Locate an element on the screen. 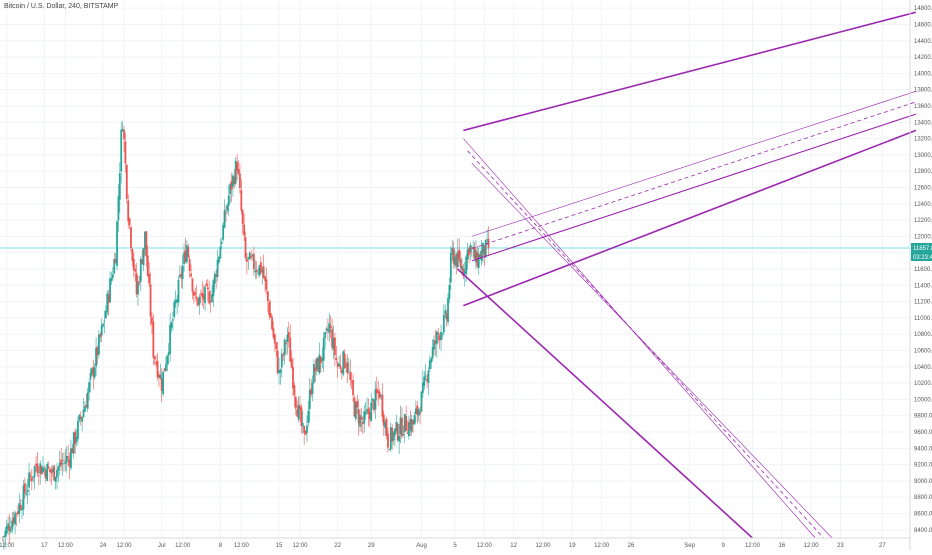 The width and height of the screenshot is (932, 555). y-tick-label: 14000.00 is located at coordinates (923, 74).